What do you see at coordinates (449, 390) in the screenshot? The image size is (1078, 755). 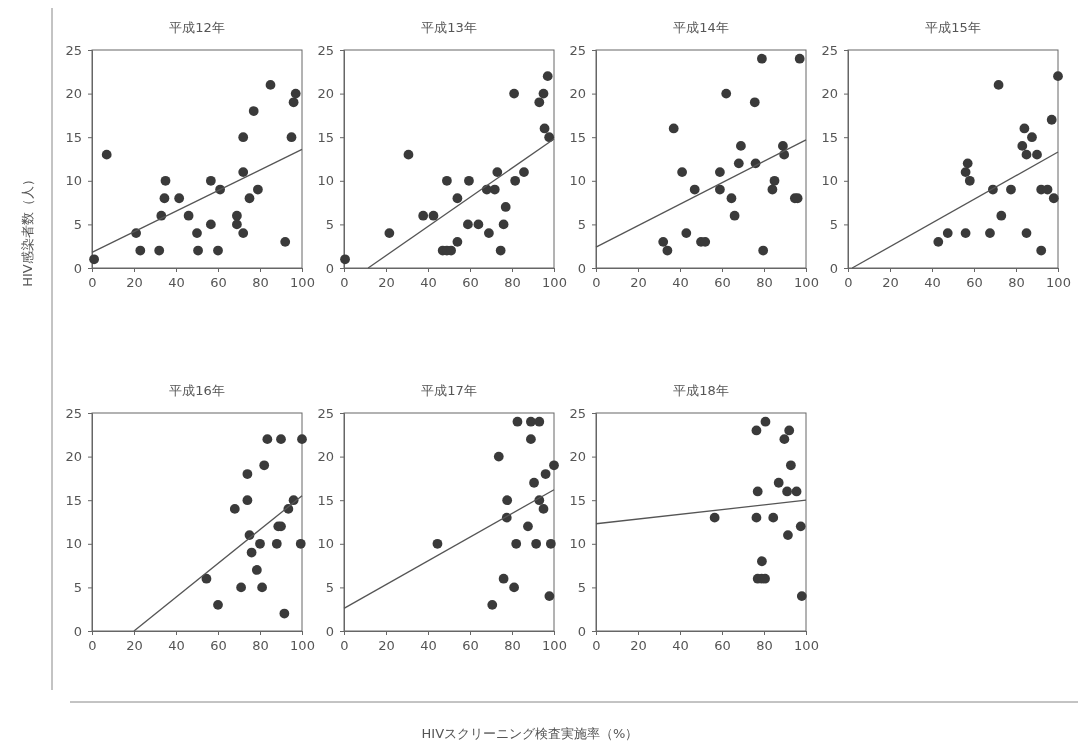 I see `chart-title: 平成17年` at bounding box center [449, 390].